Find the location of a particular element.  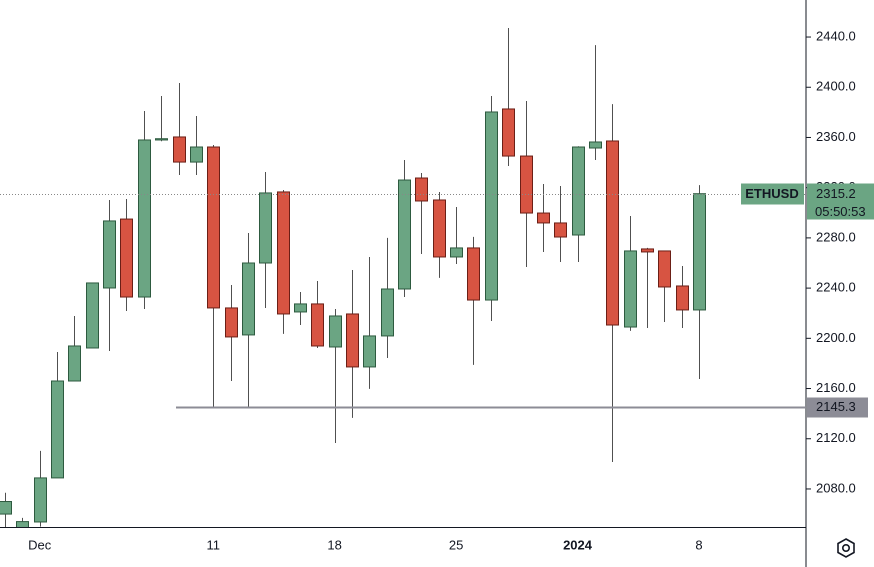

x-tick-label: 18 is located at coordinates (334, 544).